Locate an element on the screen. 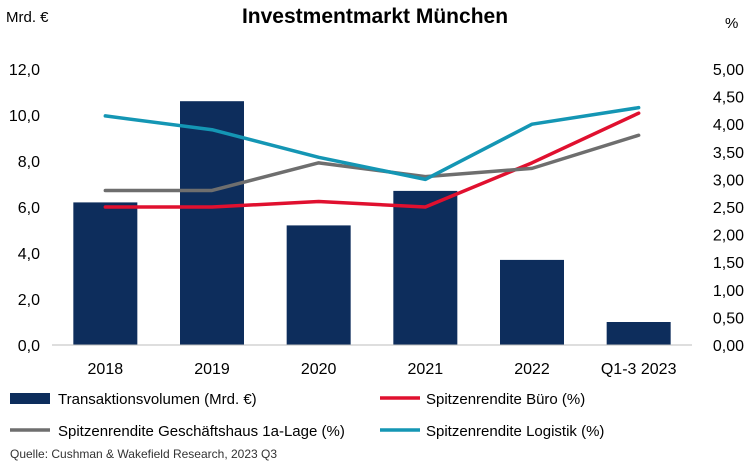 The image size is (750, 465). right-tick-label: 3,50 is located at coordinates (728, 153).